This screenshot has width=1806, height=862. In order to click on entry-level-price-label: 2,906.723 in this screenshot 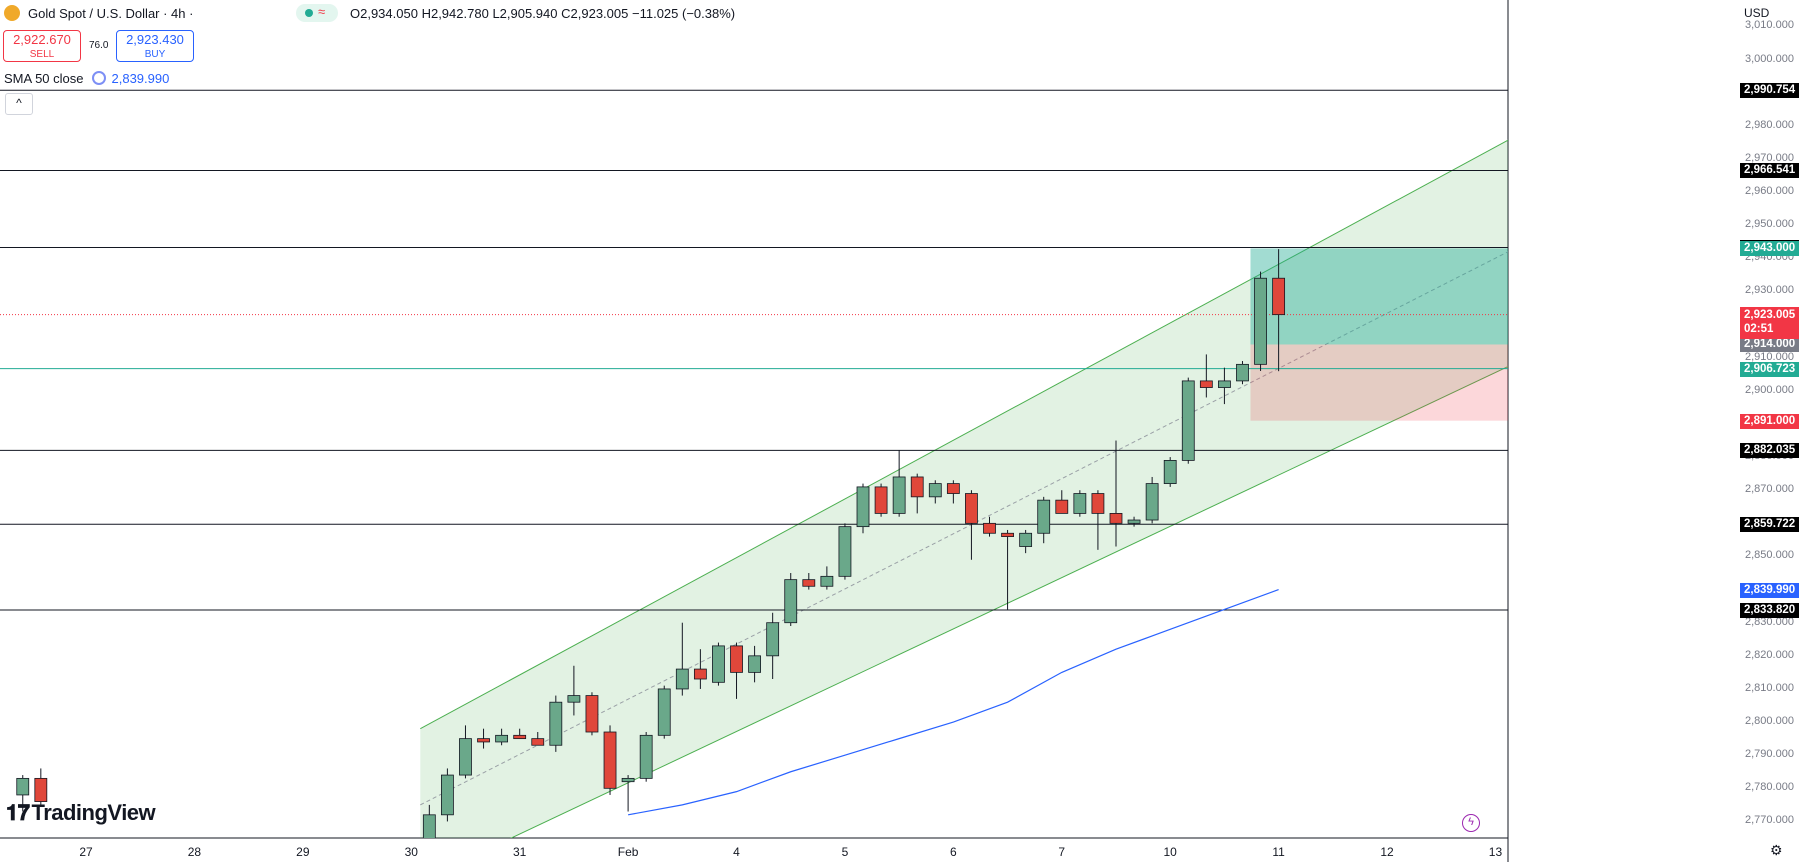, I will do `click(1770, 369)`.